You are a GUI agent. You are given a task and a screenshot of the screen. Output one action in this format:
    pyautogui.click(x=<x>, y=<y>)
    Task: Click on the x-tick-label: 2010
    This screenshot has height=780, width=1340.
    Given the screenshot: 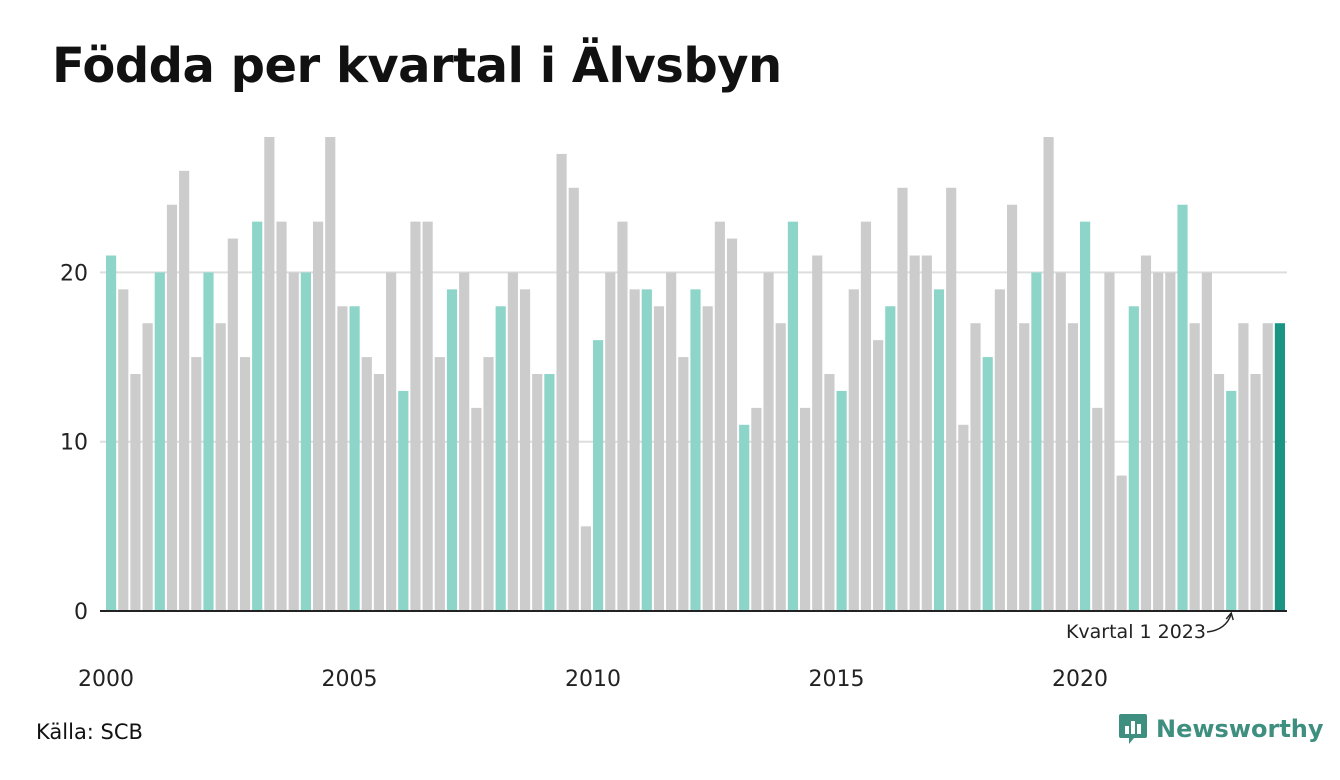 What is the action you would take?
    pyautogui.click(x=593, y=679)
    